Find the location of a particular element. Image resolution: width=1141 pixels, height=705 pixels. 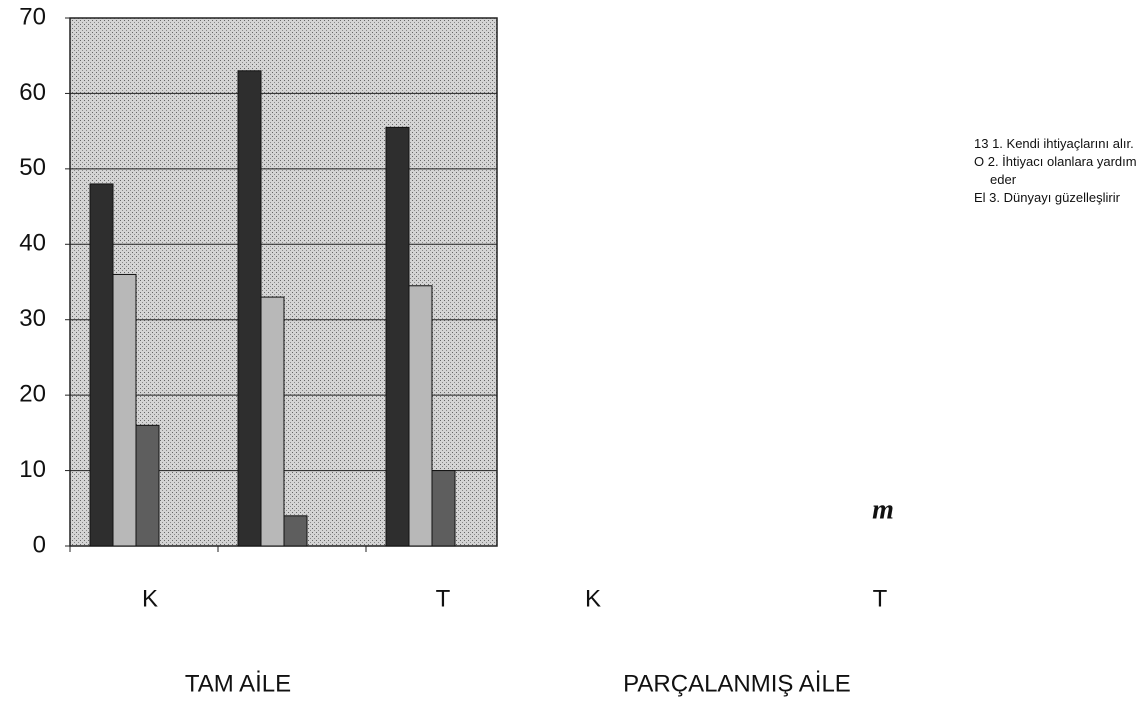

y-tick-label: 10 is located at coordinates (32, 469).